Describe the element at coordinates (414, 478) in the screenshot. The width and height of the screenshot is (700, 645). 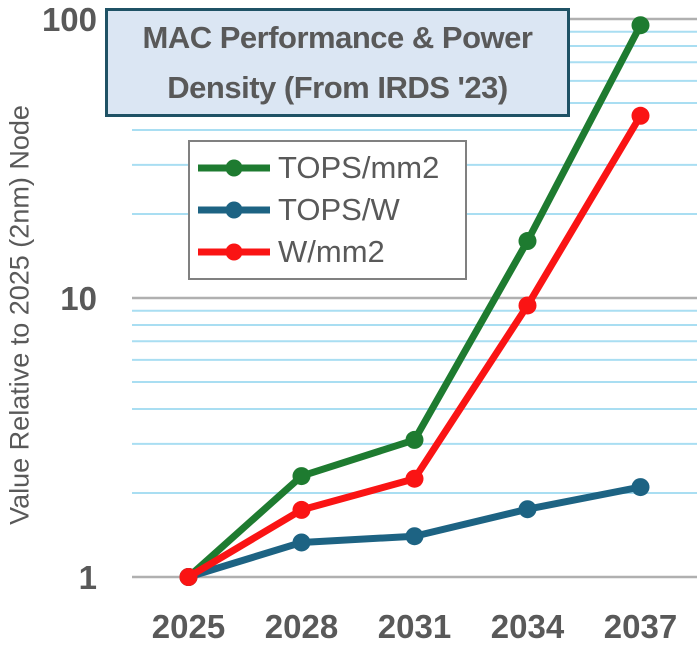
I see `series-point-w-mm2-2031` at that location.